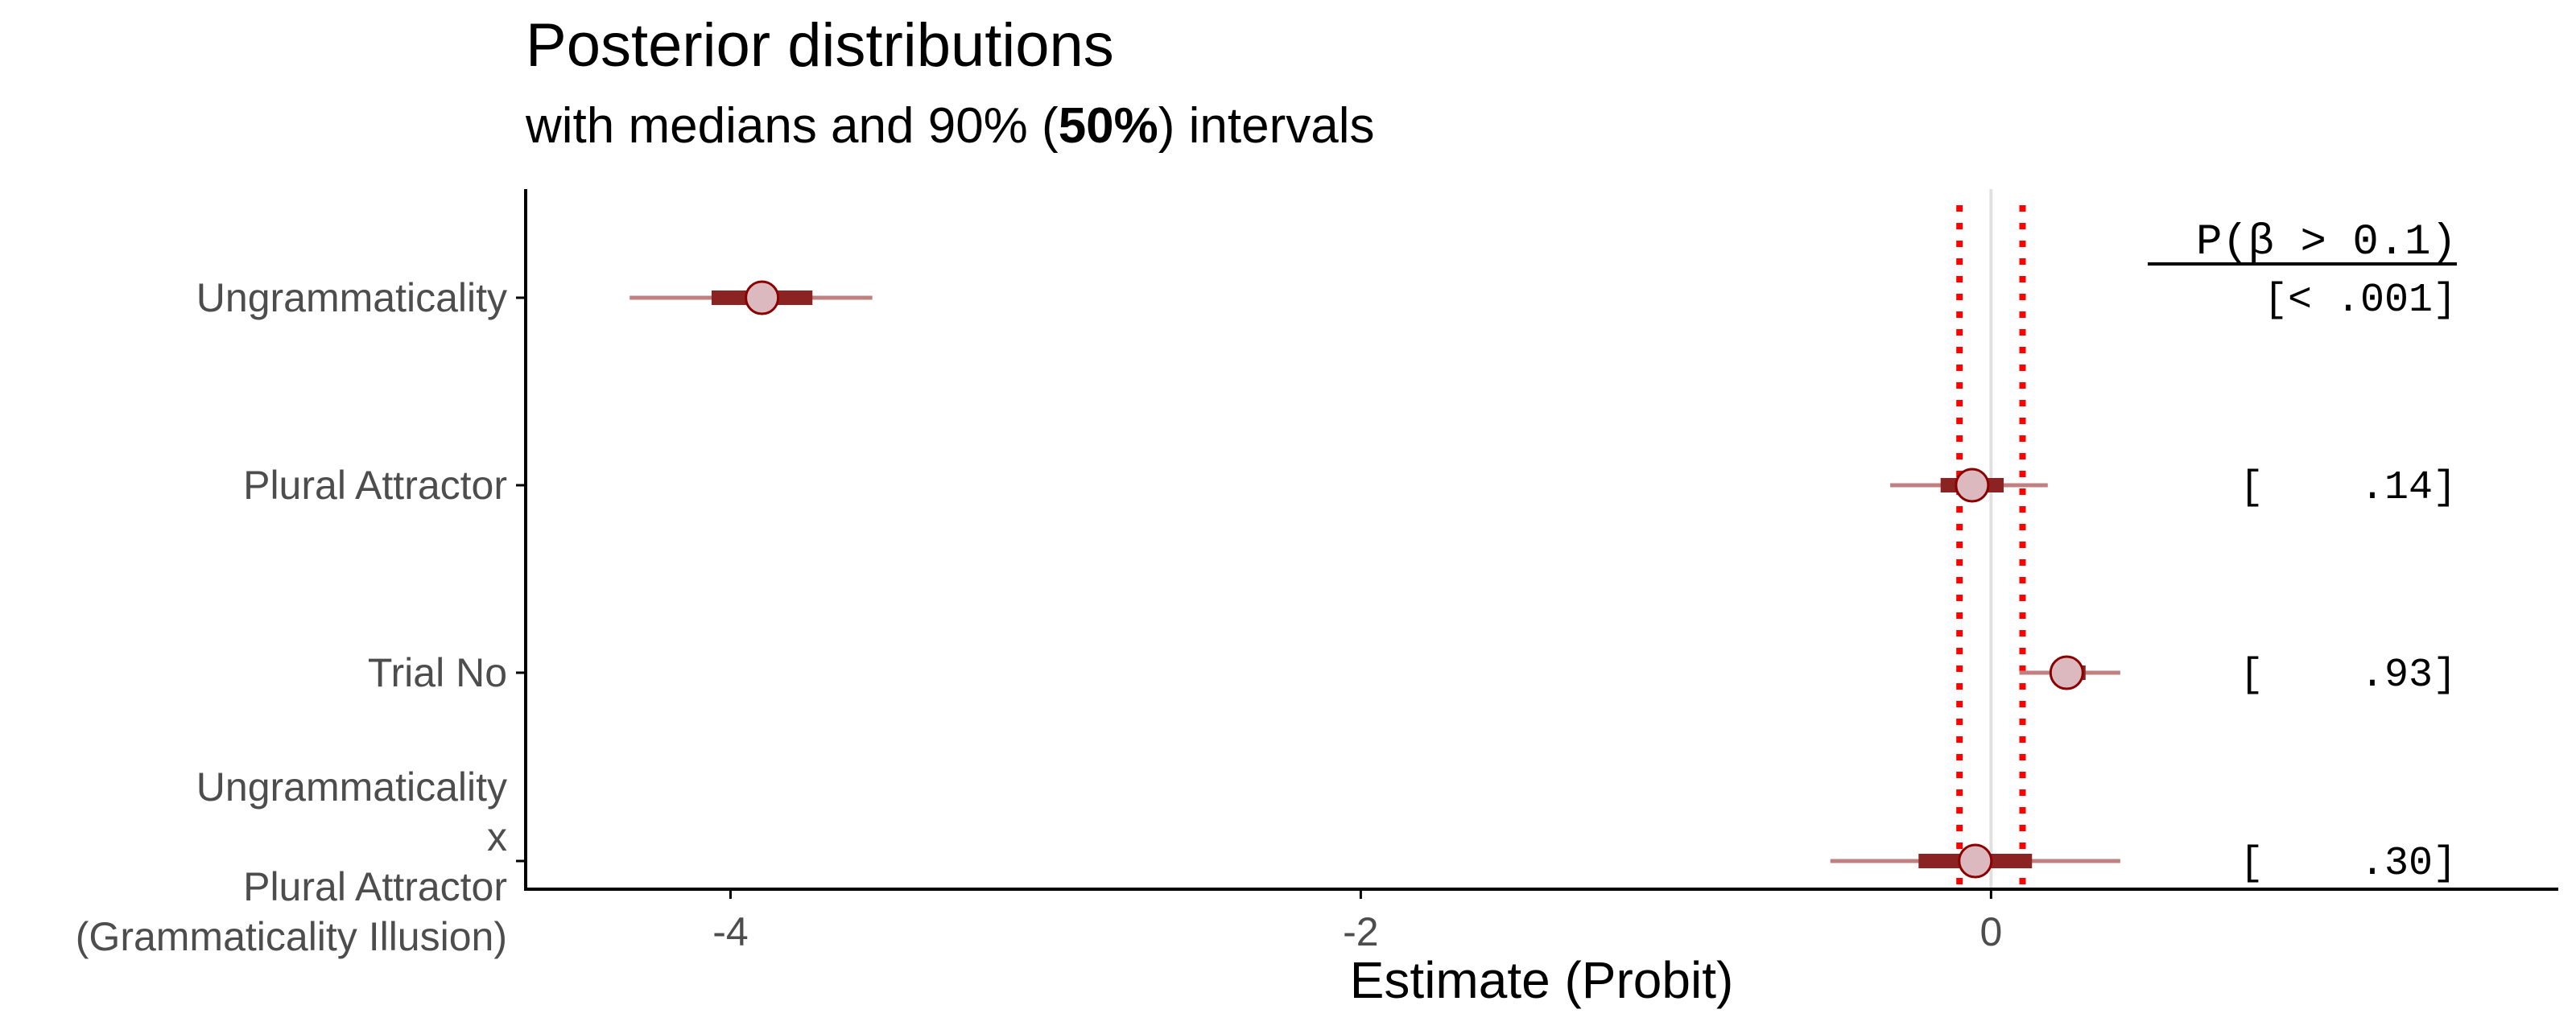 The image size is (2576, 1030). What do you see at coordinates (2360, 300) in the screenshot?
I see `prob-label: [< .001]` at bounding box center [2360, 300].